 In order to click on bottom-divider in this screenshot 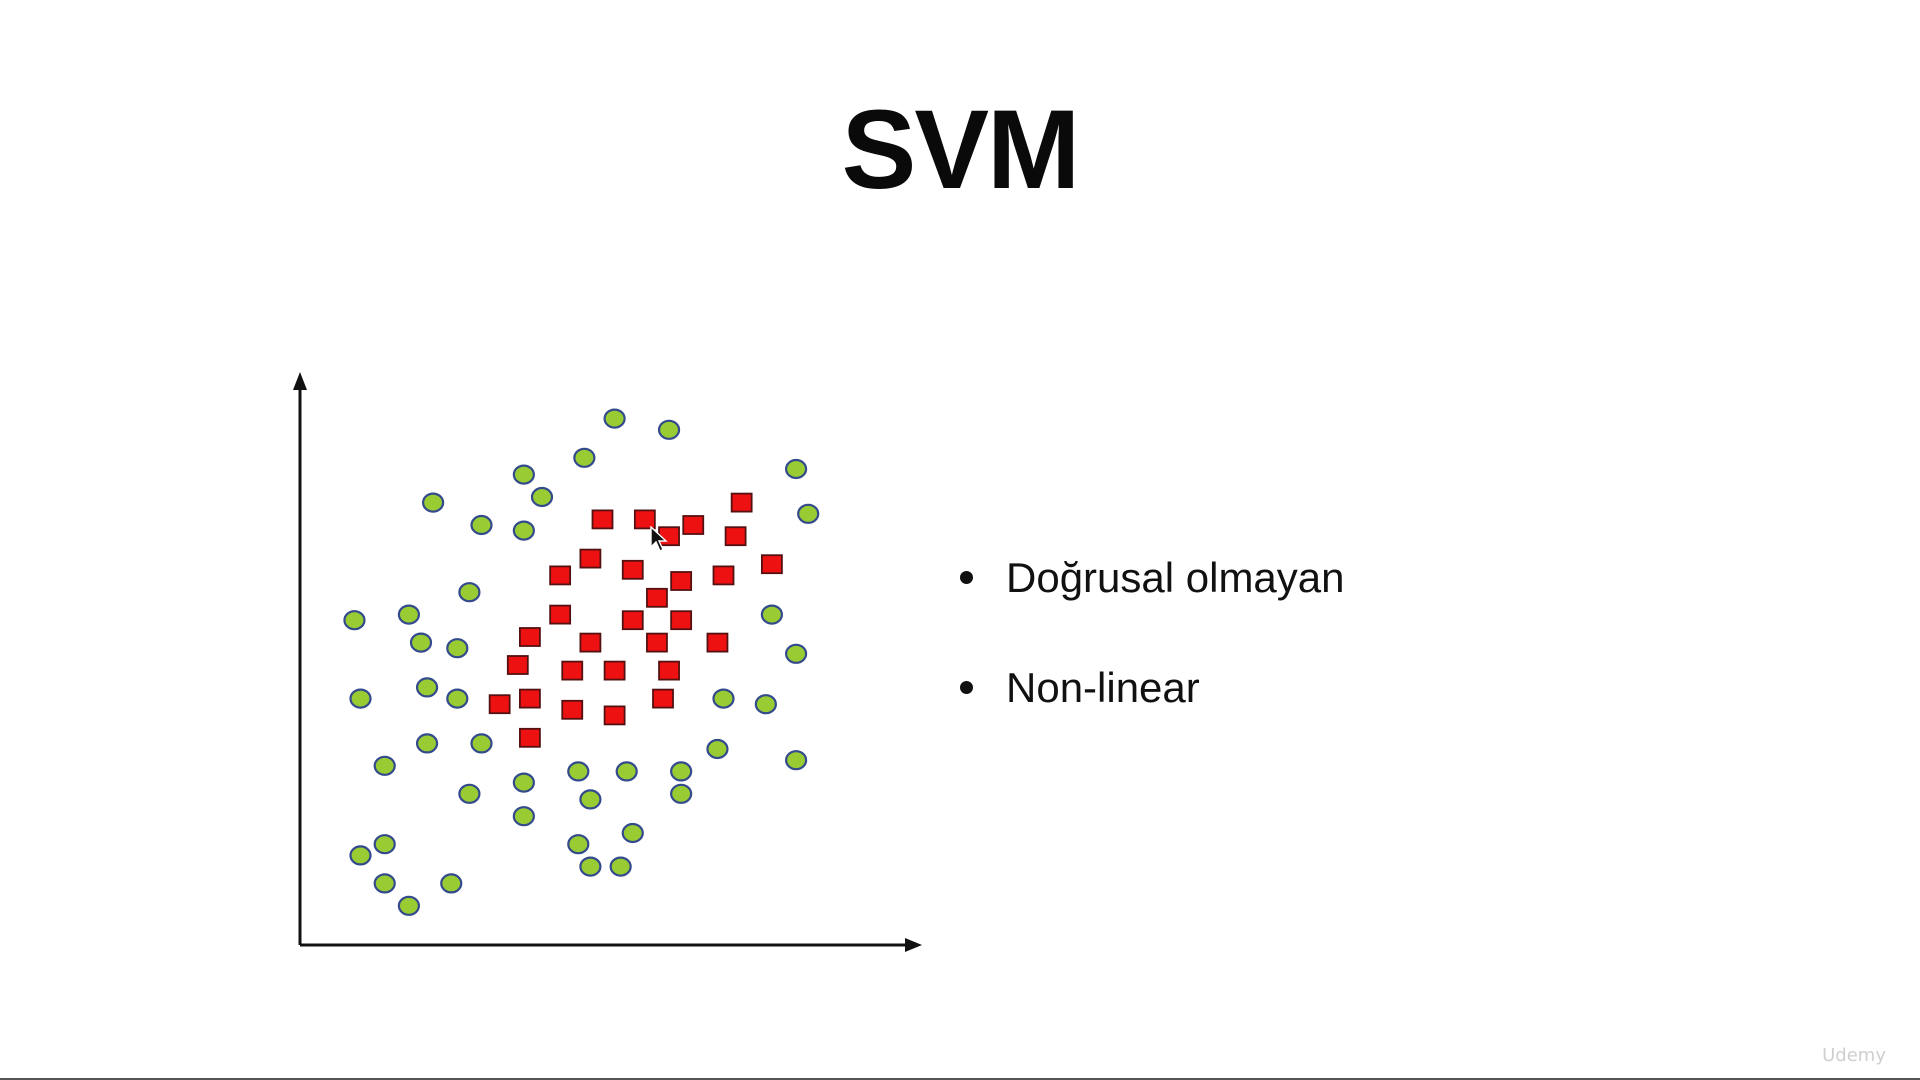, I will do `click(960, 1079)`.